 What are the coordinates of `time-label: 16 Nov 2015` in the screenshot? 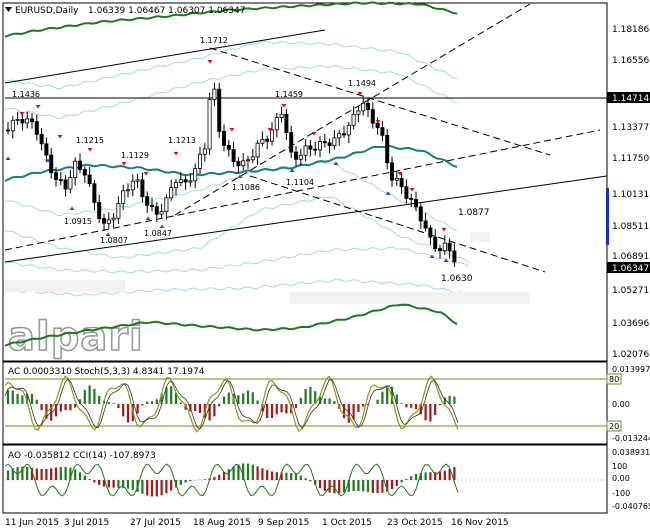 It's located at (480, 523).